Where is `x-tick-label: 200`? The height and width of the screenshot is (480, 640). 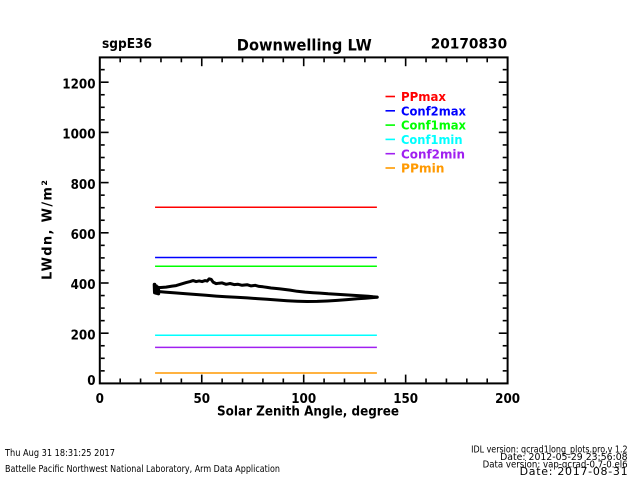
x-tick-label: 200 is located at coordinates (507, 399).